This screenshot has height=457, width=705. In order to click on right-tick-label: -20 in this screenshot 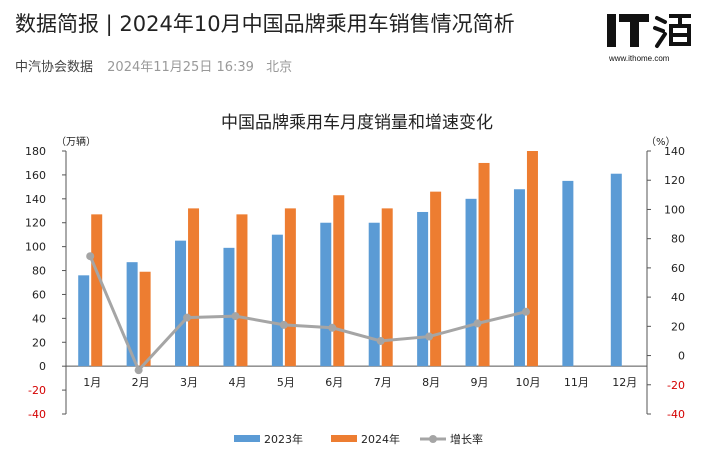, I will do `click(676, 385)`.